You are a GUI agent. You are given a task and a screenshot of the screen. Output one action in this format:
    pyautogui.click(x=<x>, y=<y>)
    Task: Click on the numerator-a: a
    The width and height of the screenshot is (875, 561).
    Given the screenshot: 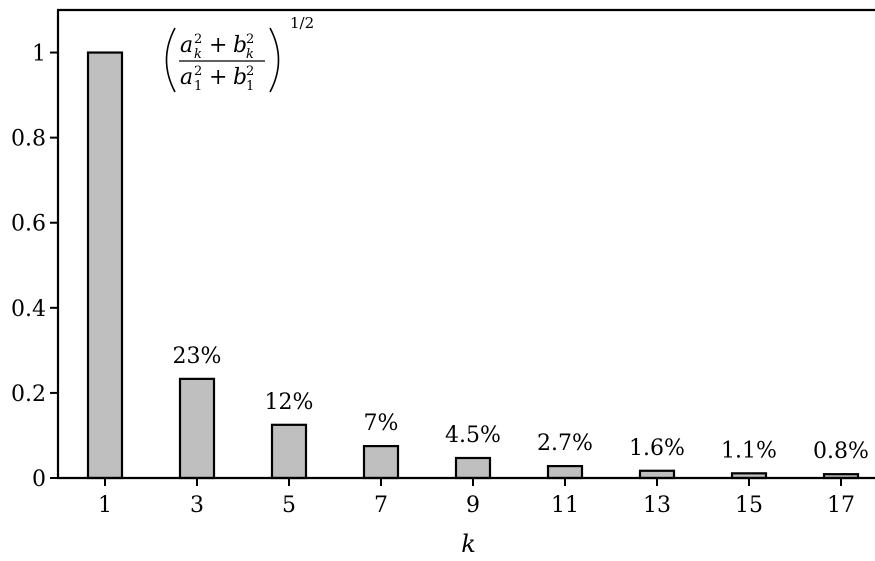 What is the action you would take?
    pyautogui.click(x=186, y=45)
    